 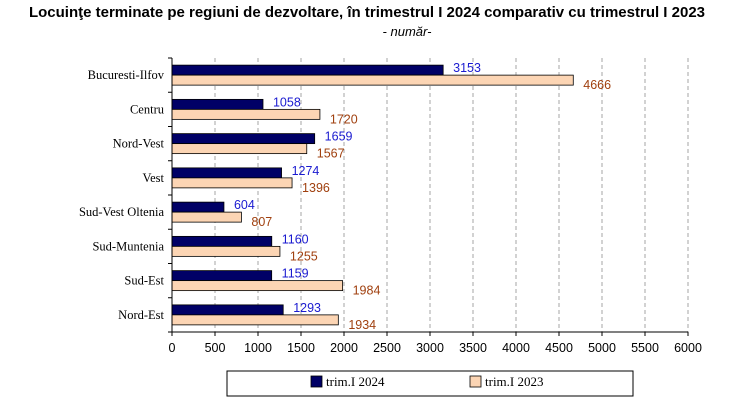 What do you see at coordinates (516, 348) in the screenshot?
I see `x-tick-label-8: 4000` at bounding box center [516, 348].